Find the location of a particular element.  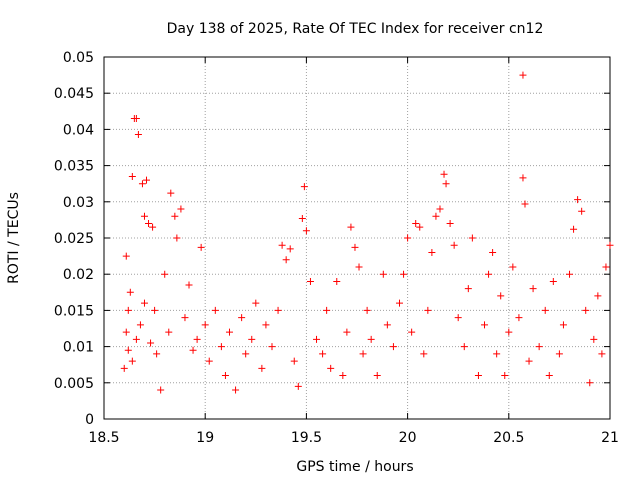

y-tick-label: 0.035 is located at coordinates (74, 167).